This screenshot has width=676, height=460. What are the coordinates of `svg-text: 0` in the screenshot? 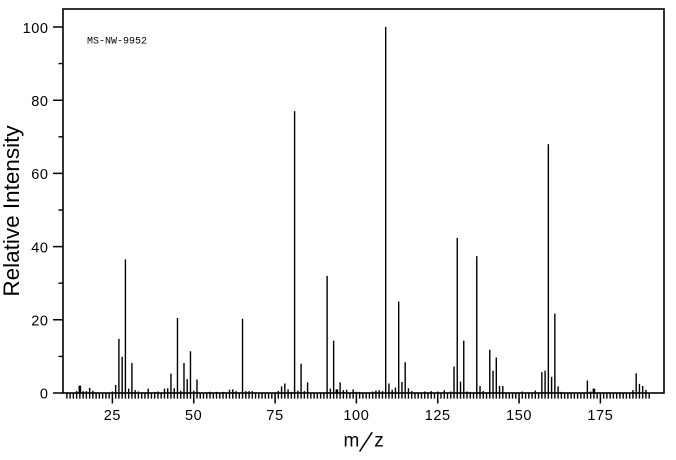 It's located at (44, 395).